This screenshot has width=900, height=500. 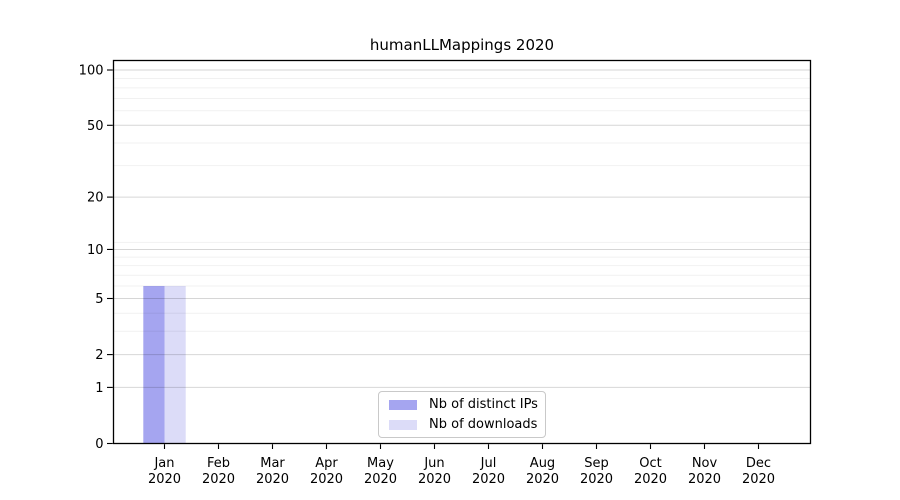 What do you see at coordinates (403, 404) in the screenshot?
I see `legend-swatch-distinct-ips-icon` at bounding box center [403, 404].